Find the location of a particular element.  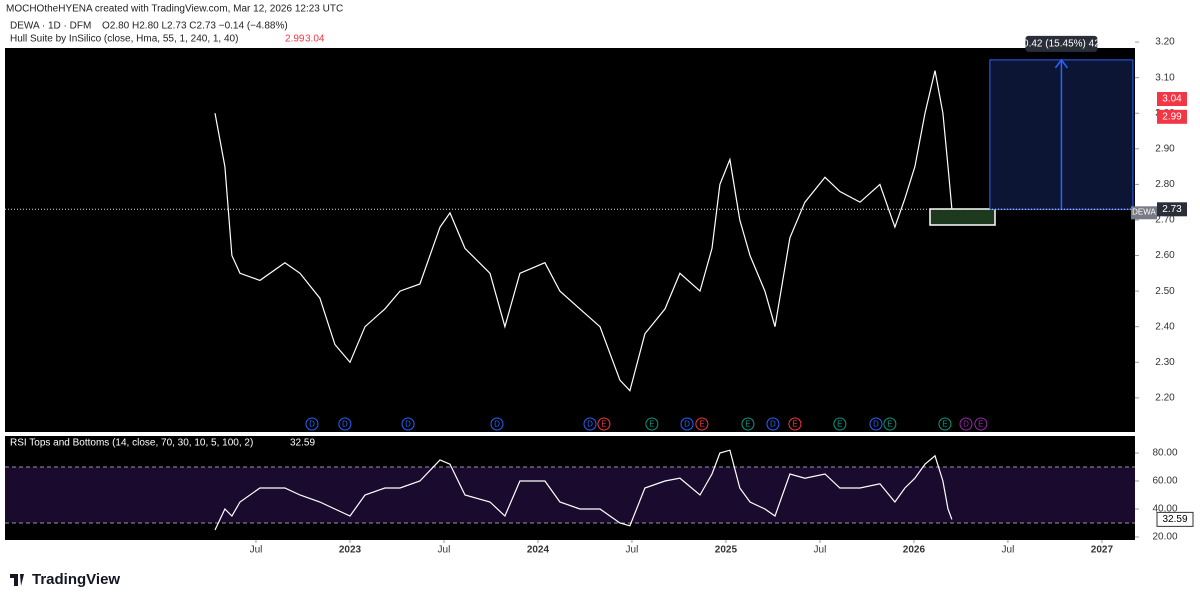

x-tick-label: 2023 is located at coordinates (350, 550).